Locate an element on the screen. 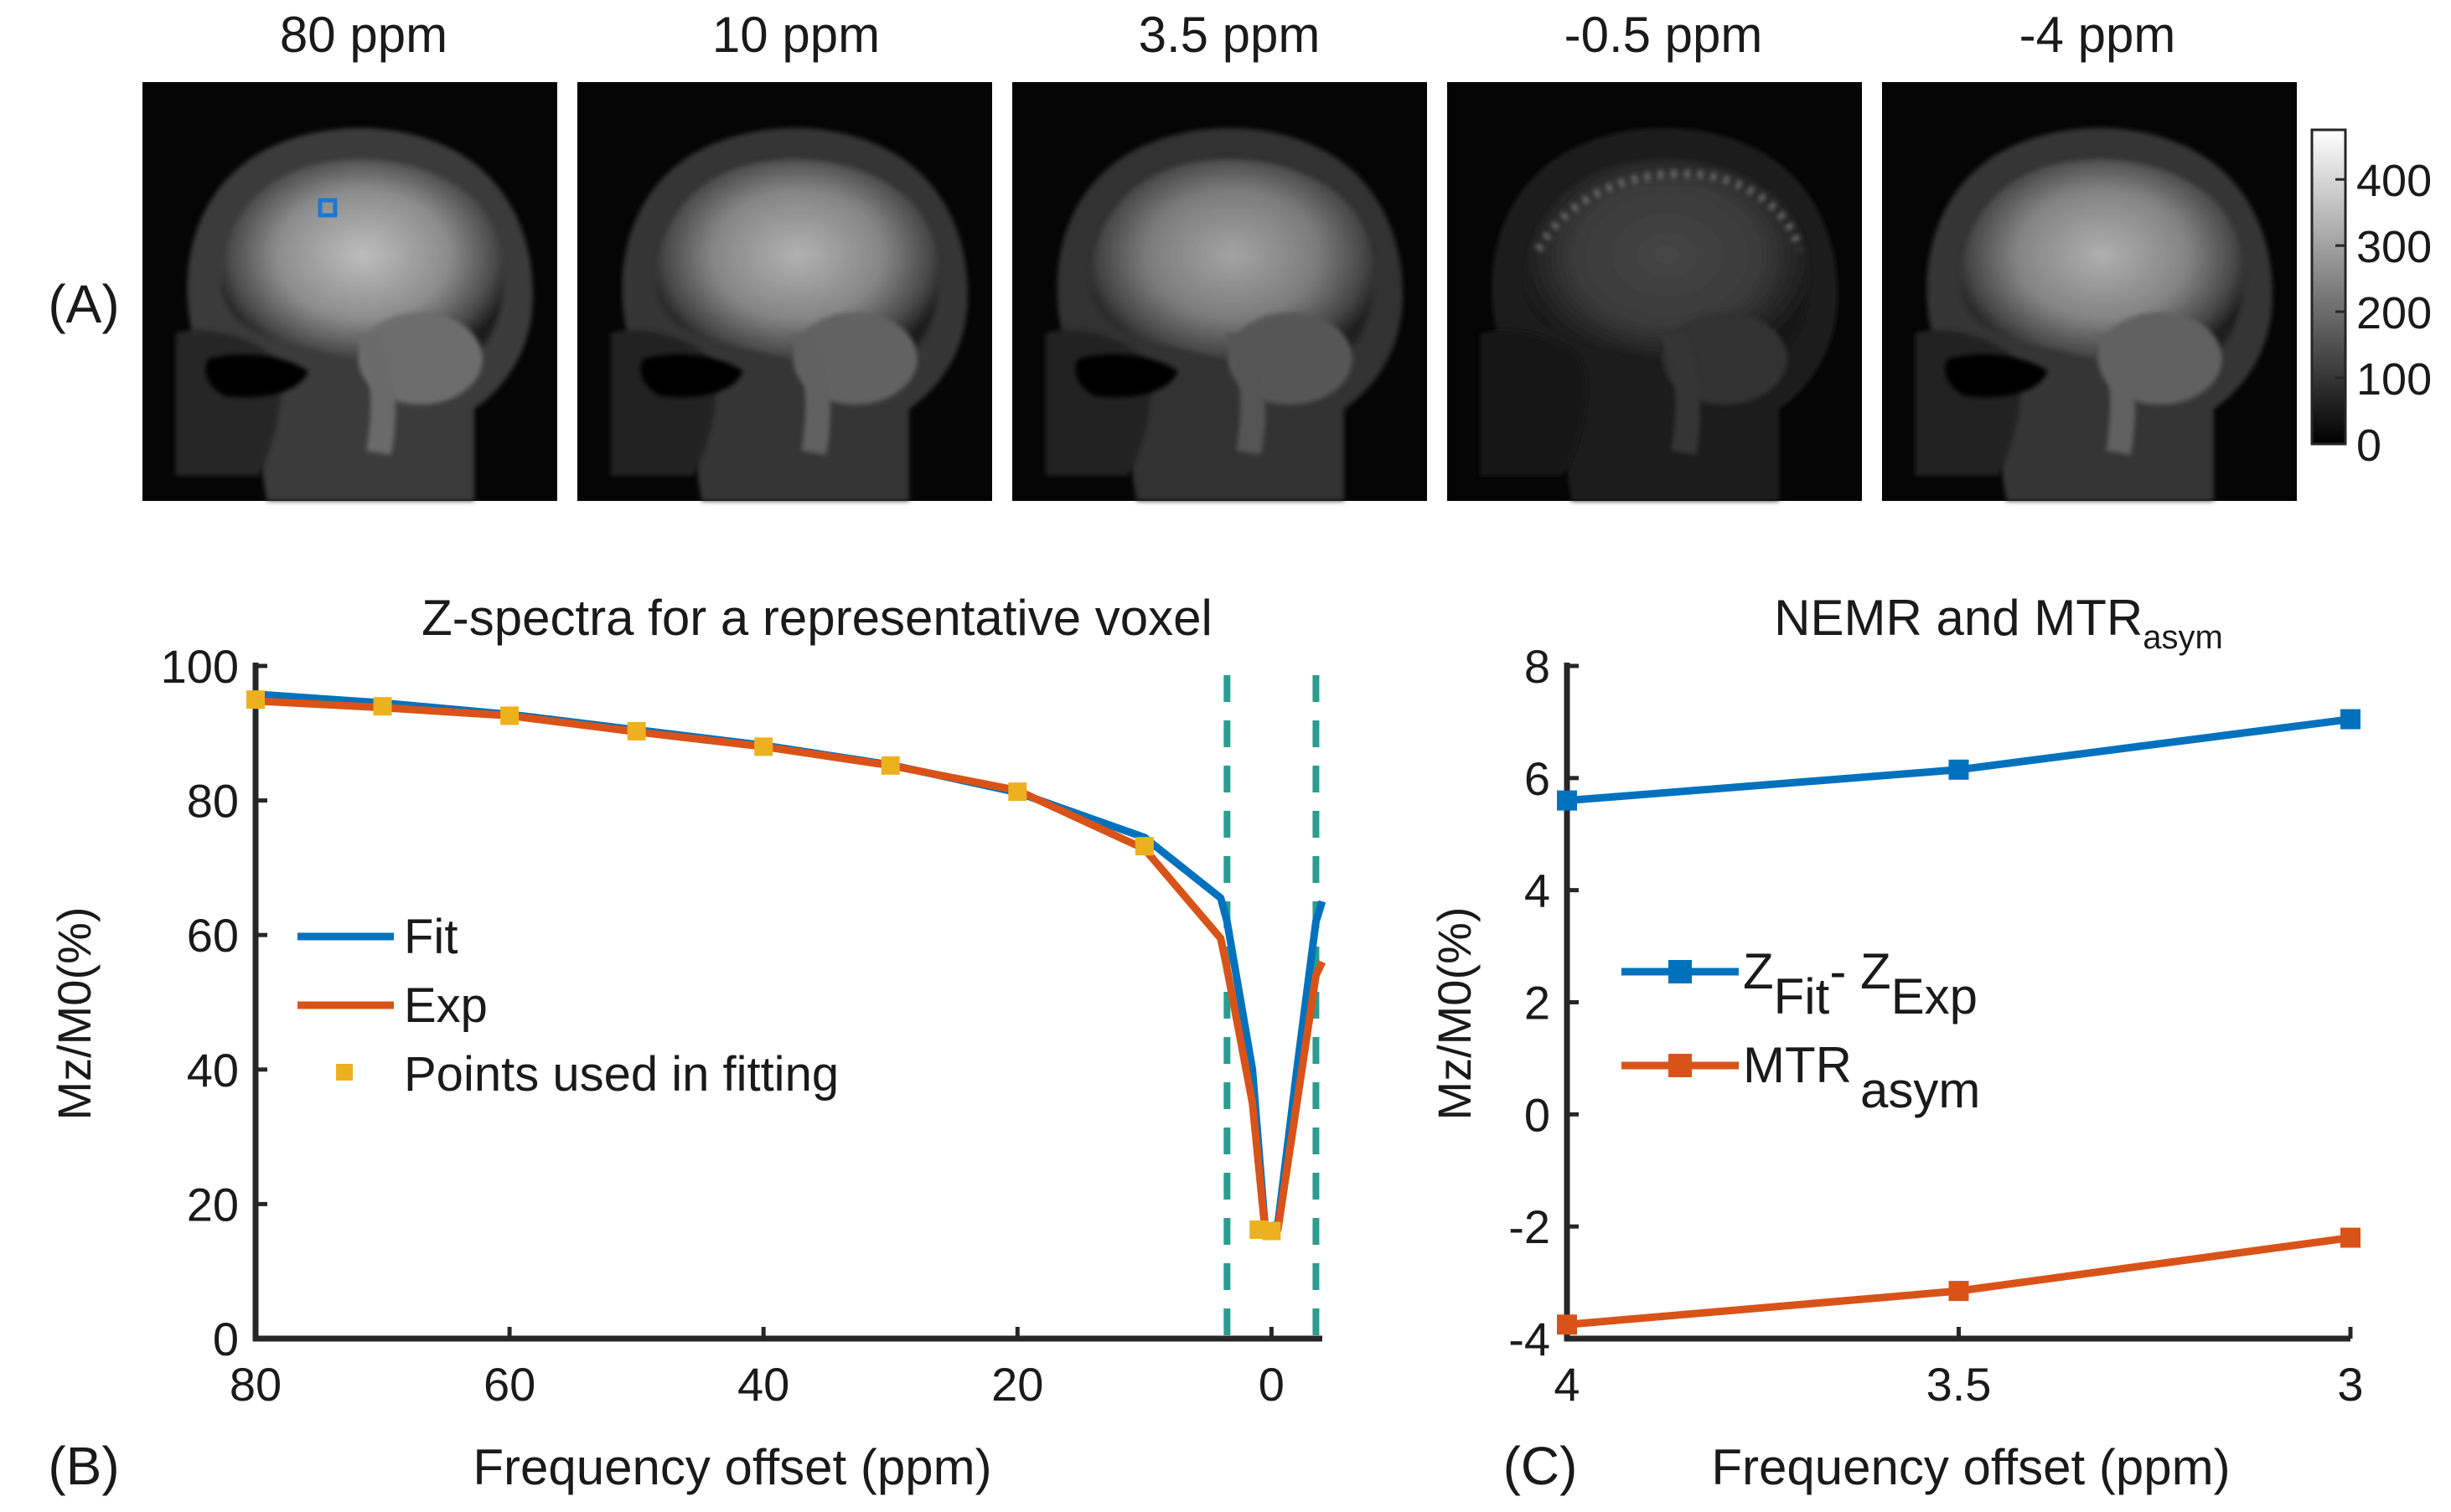  y-tick-label: -4 is located at coordinates (1529, 1339).